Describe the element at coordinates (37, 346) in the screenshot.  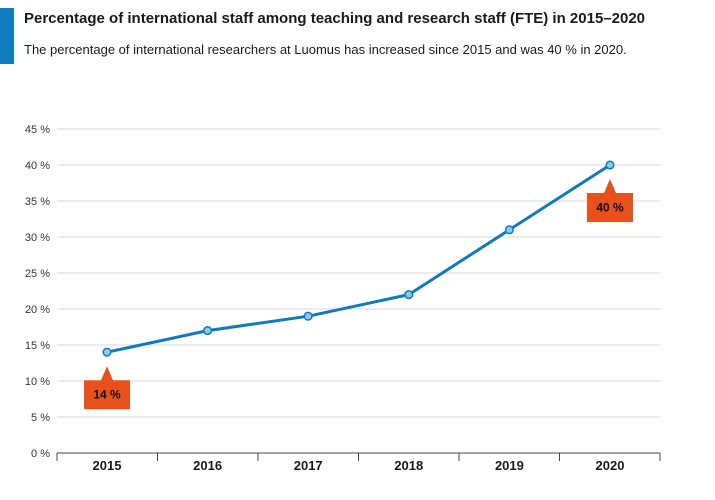
I see `y-tick-label: 15 %` at that location.